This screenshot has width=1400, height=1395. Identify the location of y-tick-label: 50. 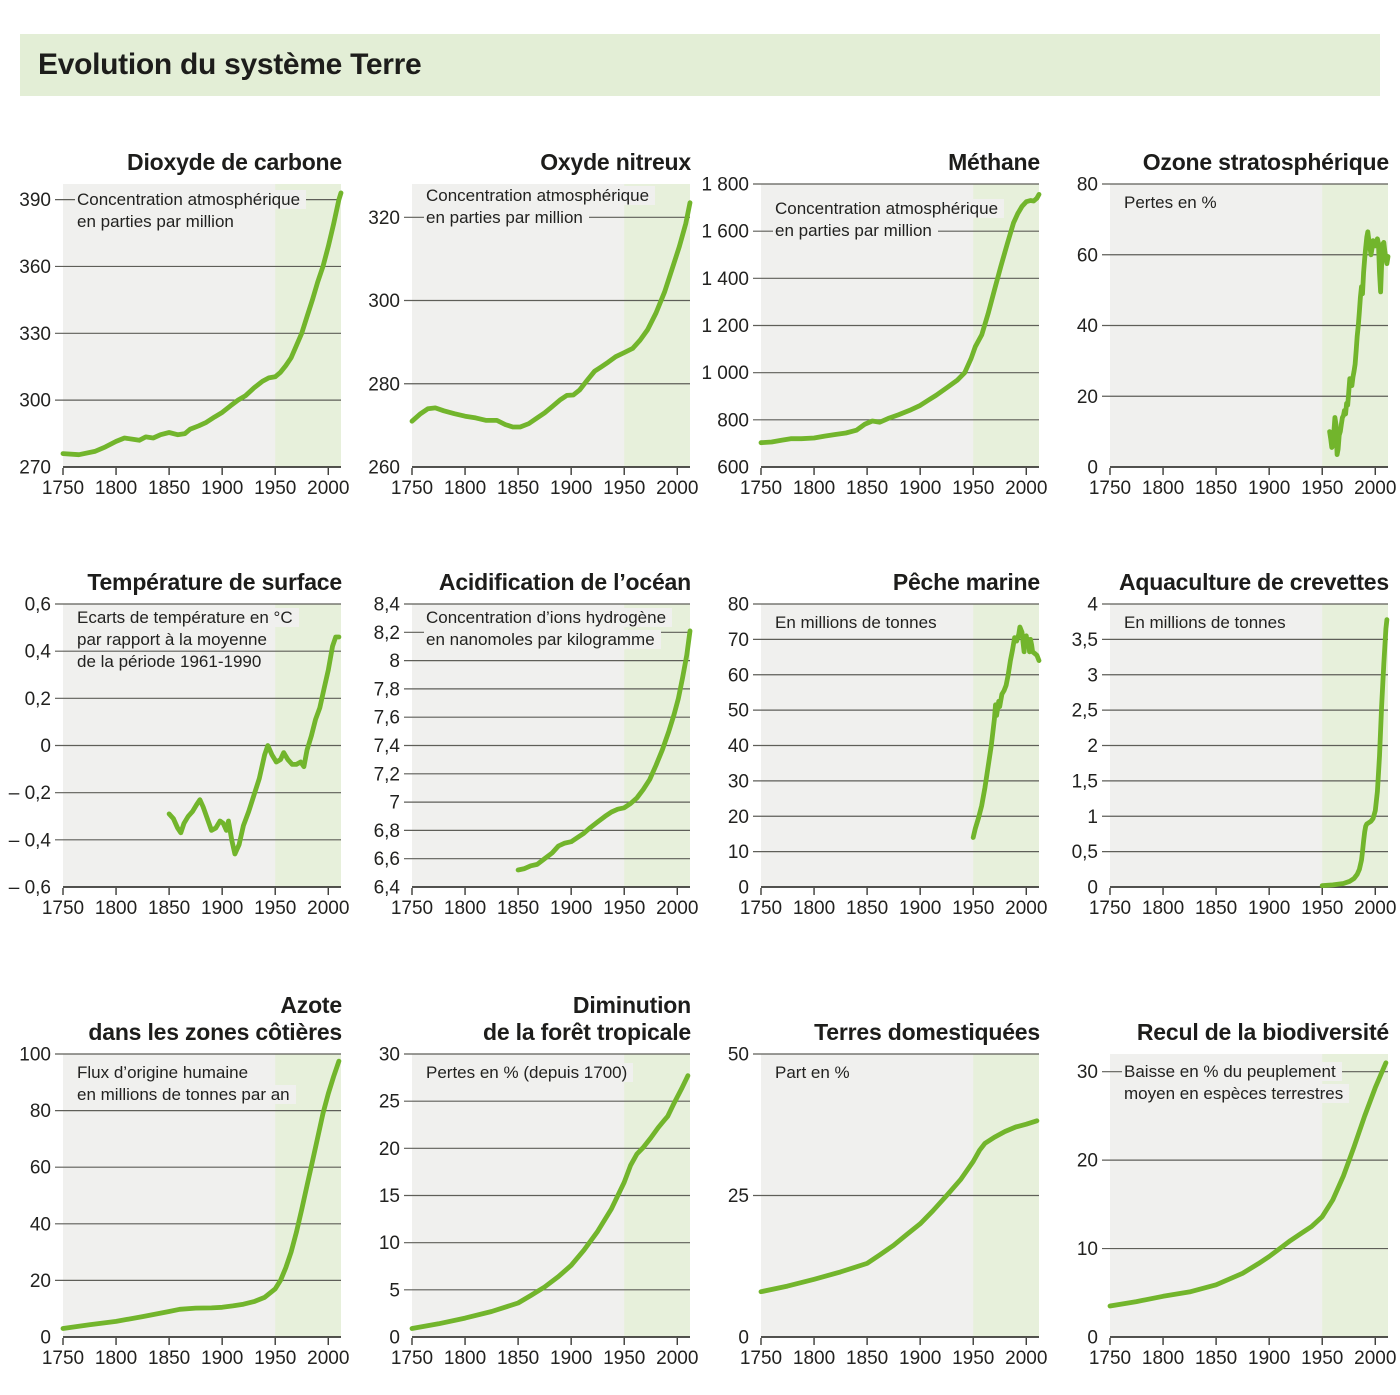
(738, 1055).